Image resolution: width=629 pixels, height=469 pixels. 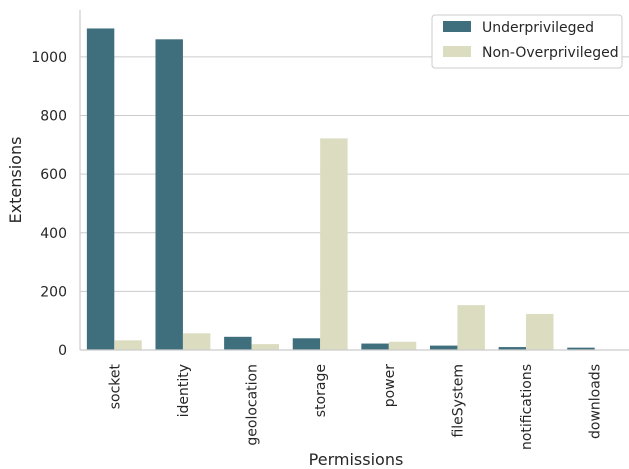 I want to click on legend-label-non-overprivileged: Non-Overprivileged, so click(x=550, y=53).